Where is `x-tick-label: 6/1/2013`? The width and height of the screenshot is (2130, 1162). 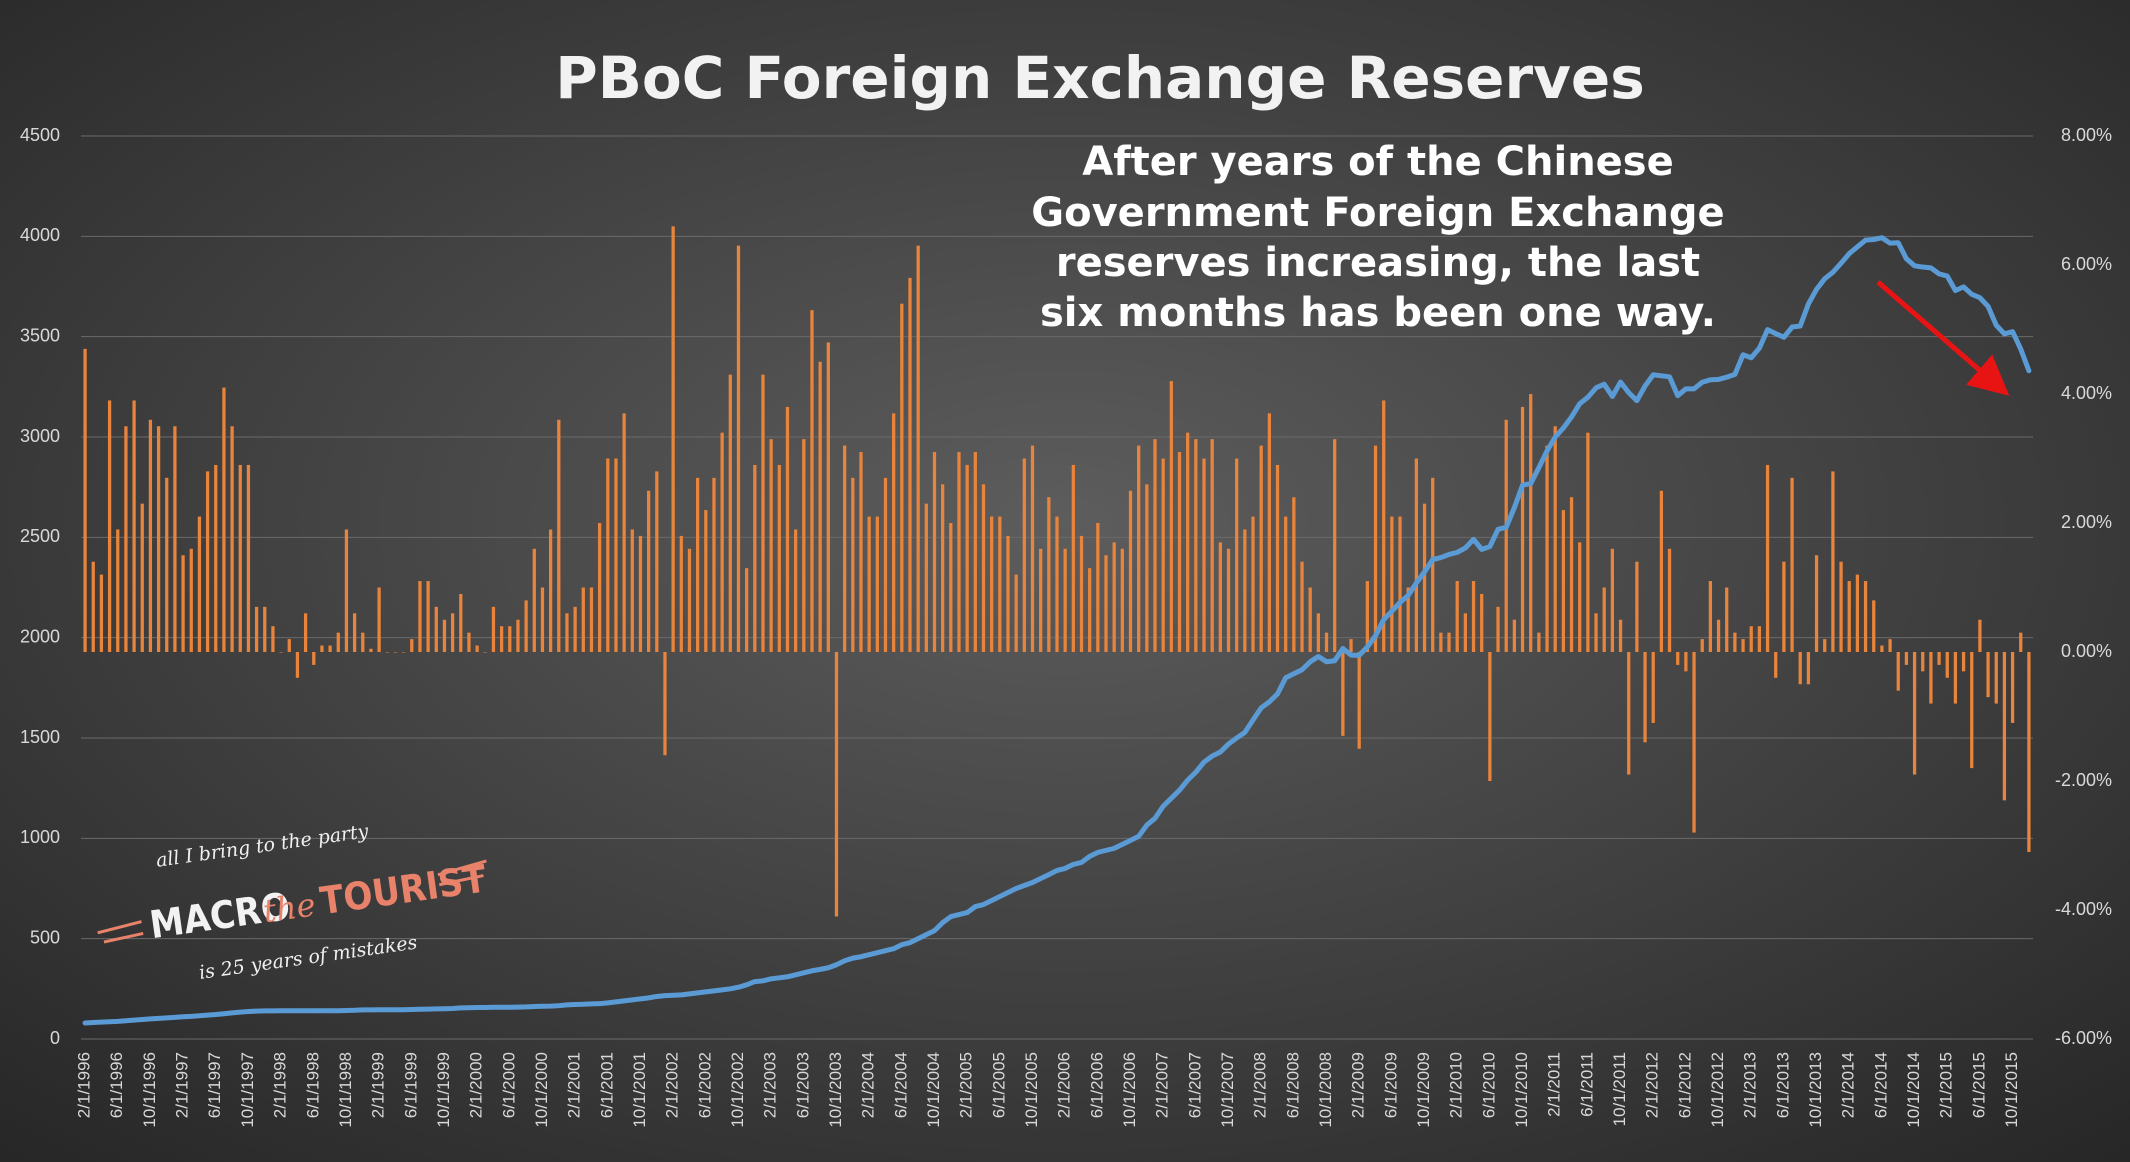
x-tick-label: 6/1/2013 is located at coordinates (1782, 1085).